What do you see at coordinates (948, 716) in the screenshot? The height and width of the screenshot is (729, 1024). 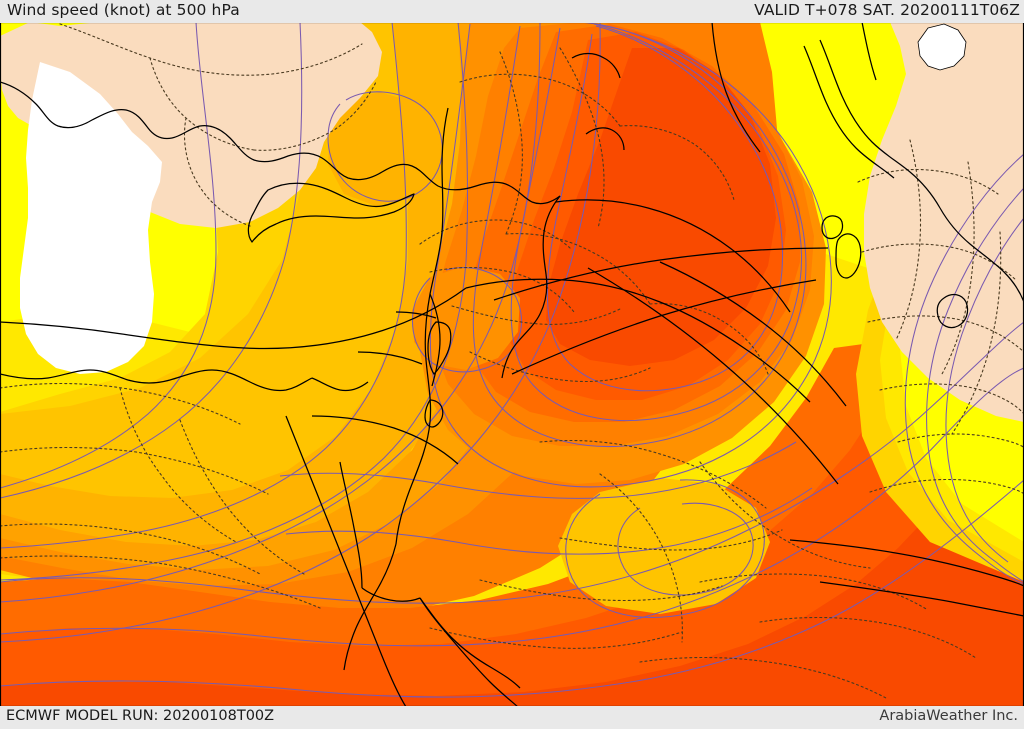 I see `provider-credit: ArabiaWeather Inc.` at bounding box center [948, 716].